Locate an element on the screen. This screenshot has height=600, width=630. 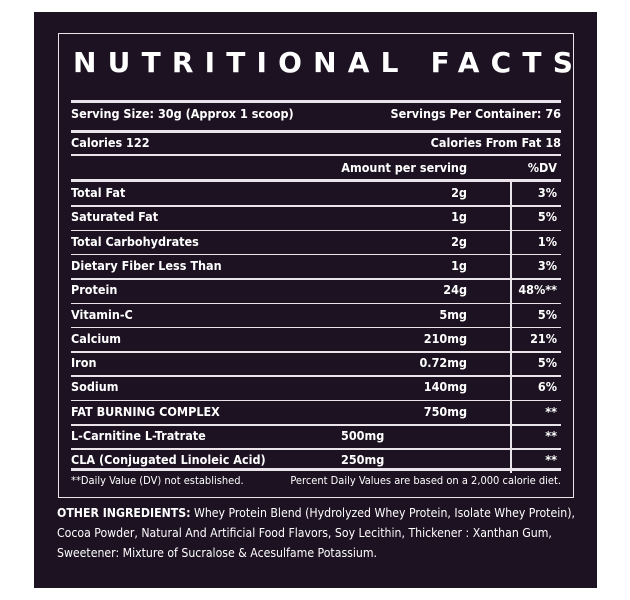
servings-per-container: Servings Per Container: 76 is located at coordinates (475, 113).